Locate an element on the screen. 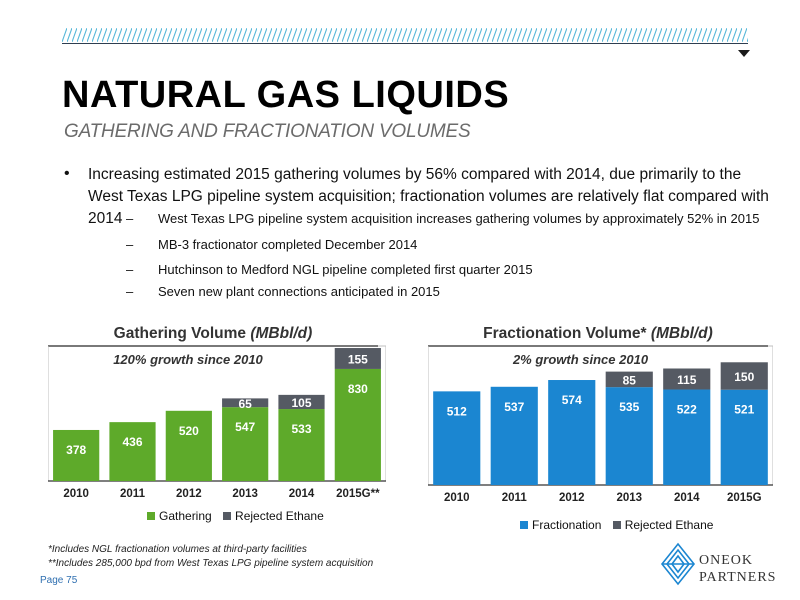  gathering-data-label: 436 is located at coordinates (132, 442).